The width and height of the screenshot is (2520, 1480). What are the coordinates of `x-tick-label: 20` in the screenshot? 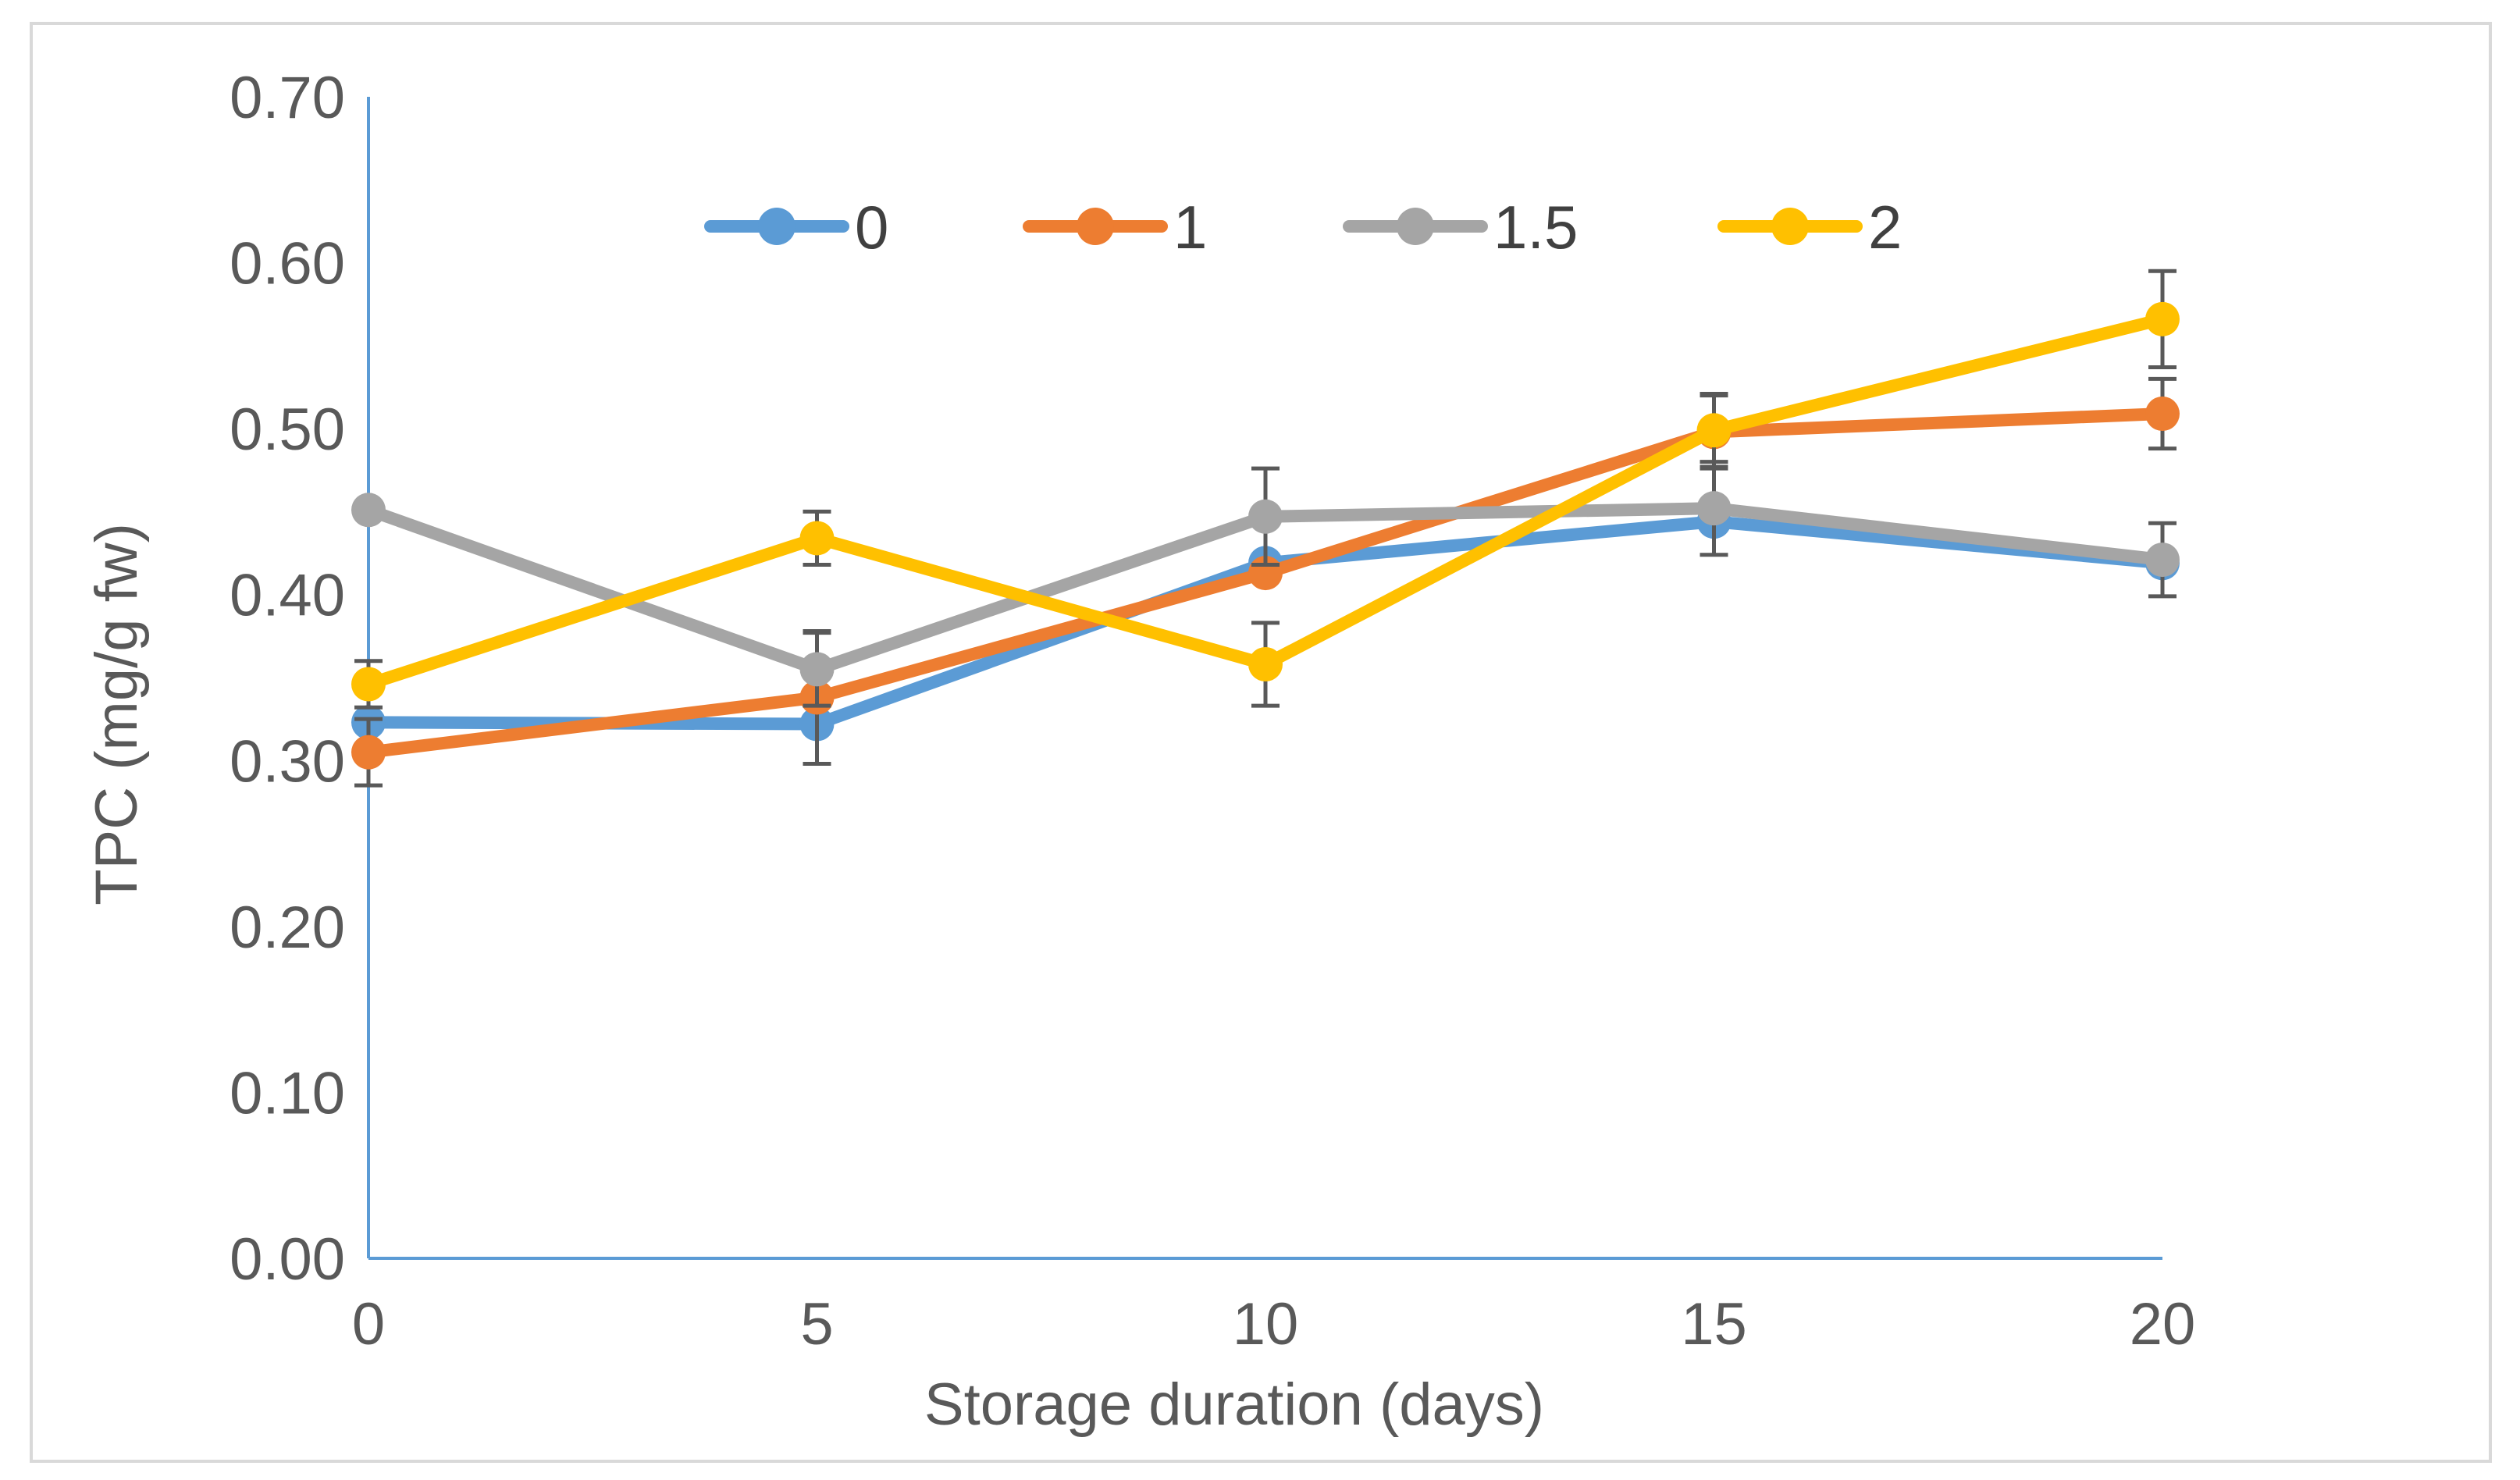 It's located at (2163, 1324).